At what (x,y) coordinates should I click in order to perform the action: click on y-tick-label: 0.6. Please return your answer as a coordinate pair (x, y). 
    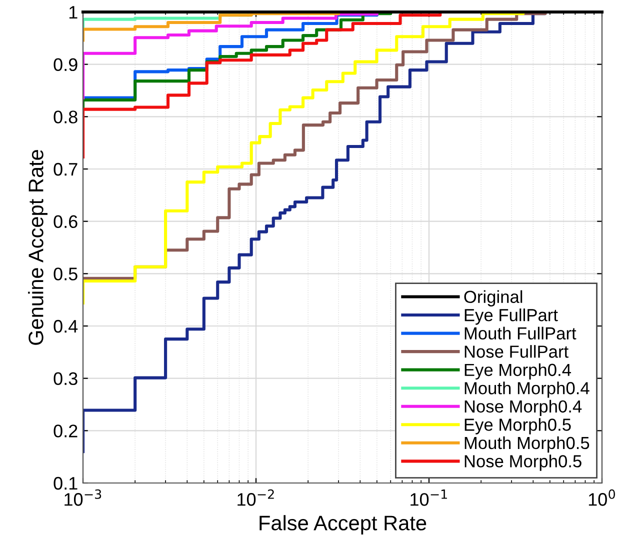
    Looking at the image, I should click on (66, 221).